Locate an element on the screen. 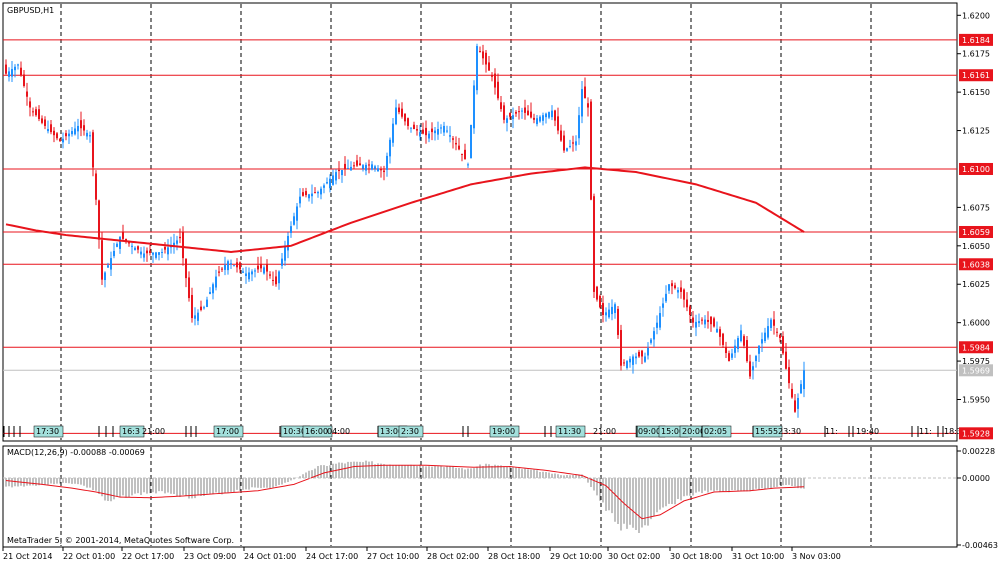  level-label: 1.6100 is located at coordinates (976, 169).